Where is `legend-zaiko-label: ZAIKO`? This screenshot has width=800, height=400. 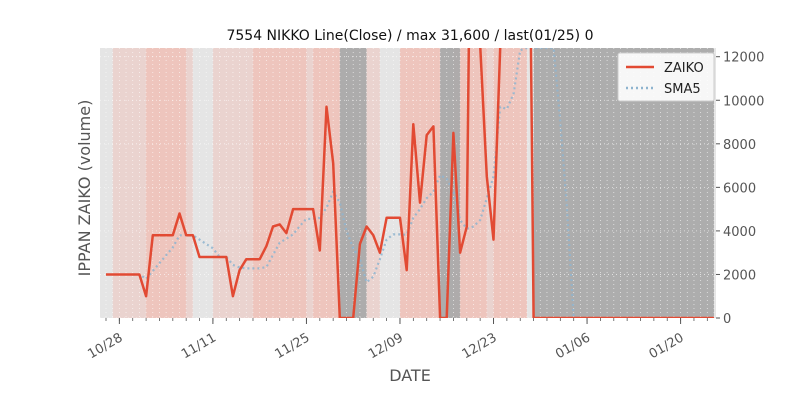 legend-zaiko-label: ZAIKO is located at coordinates (684, 68).